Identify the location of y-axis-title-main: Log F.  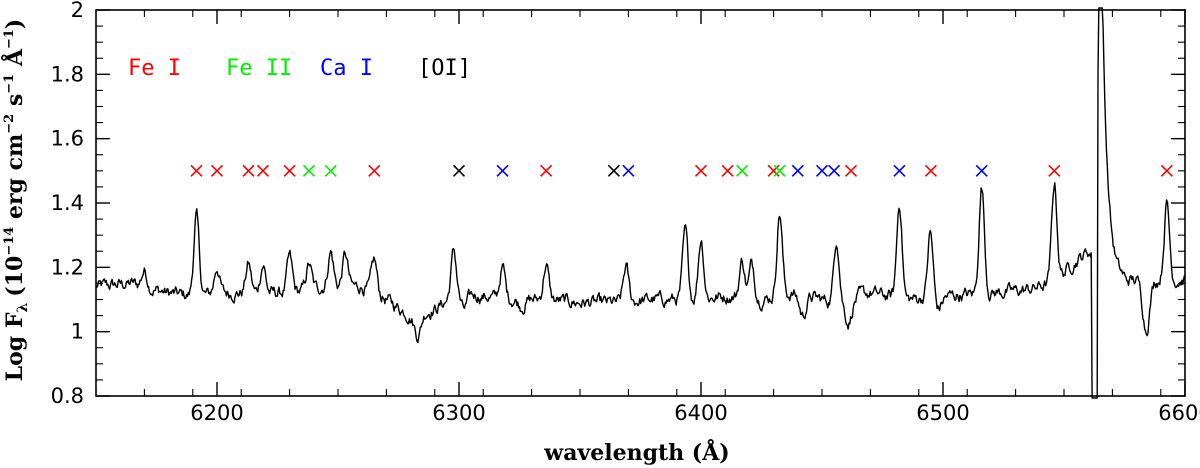
(15, 346).